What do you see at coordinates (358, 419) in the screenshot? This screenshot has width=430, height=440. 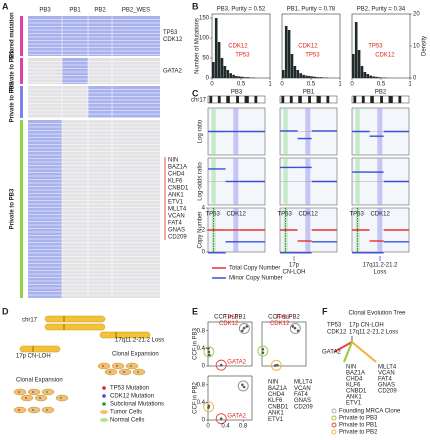 I see `legend-label: Private to PB3` at bounding box center [358, 419].